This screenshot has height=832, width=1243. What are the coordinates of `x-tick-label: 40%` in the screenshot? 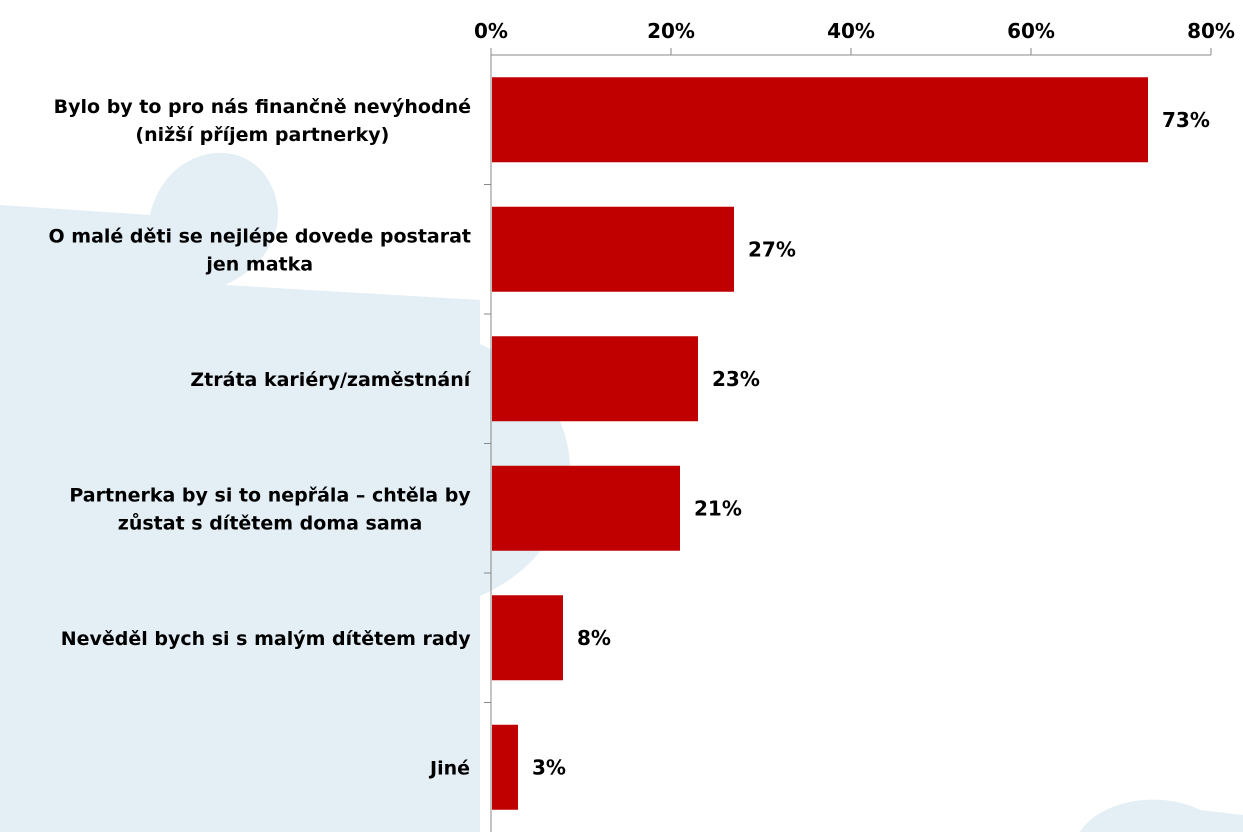 It's located at (851, 31).